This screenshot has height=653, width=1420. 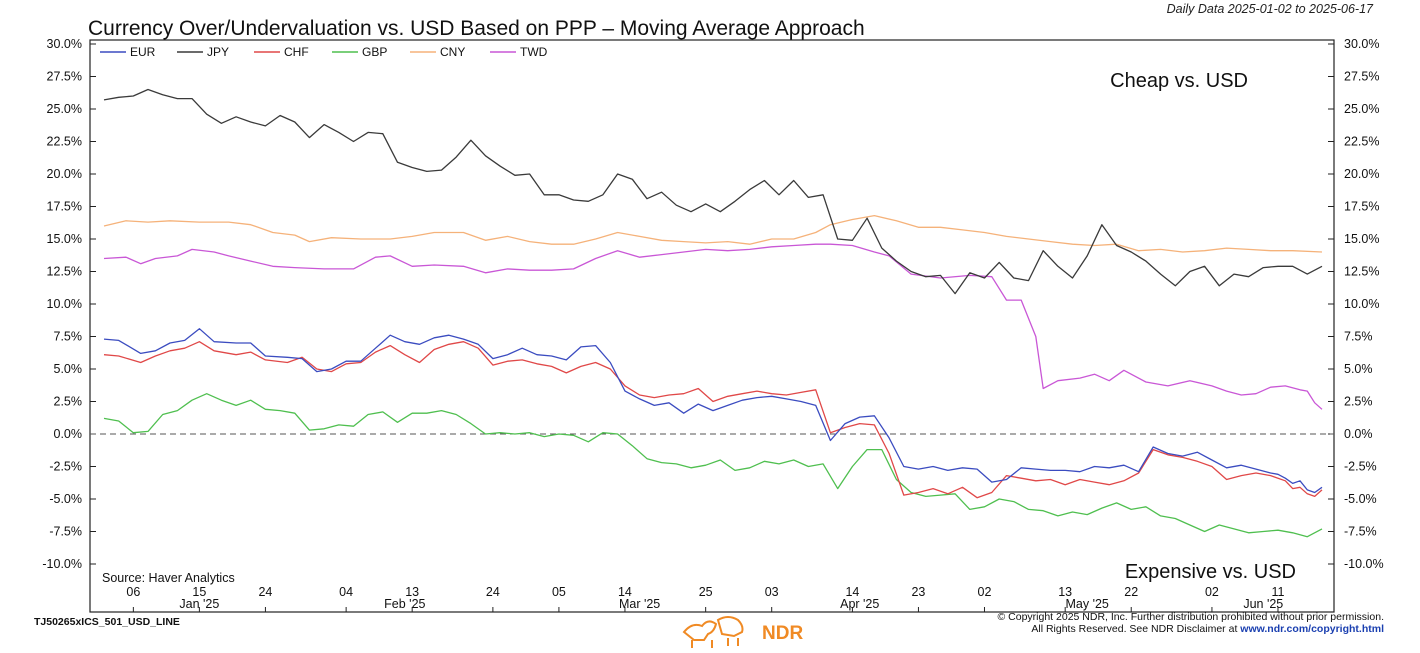 I want to click on x-tick-label: 03, so click(x=772, y=592).